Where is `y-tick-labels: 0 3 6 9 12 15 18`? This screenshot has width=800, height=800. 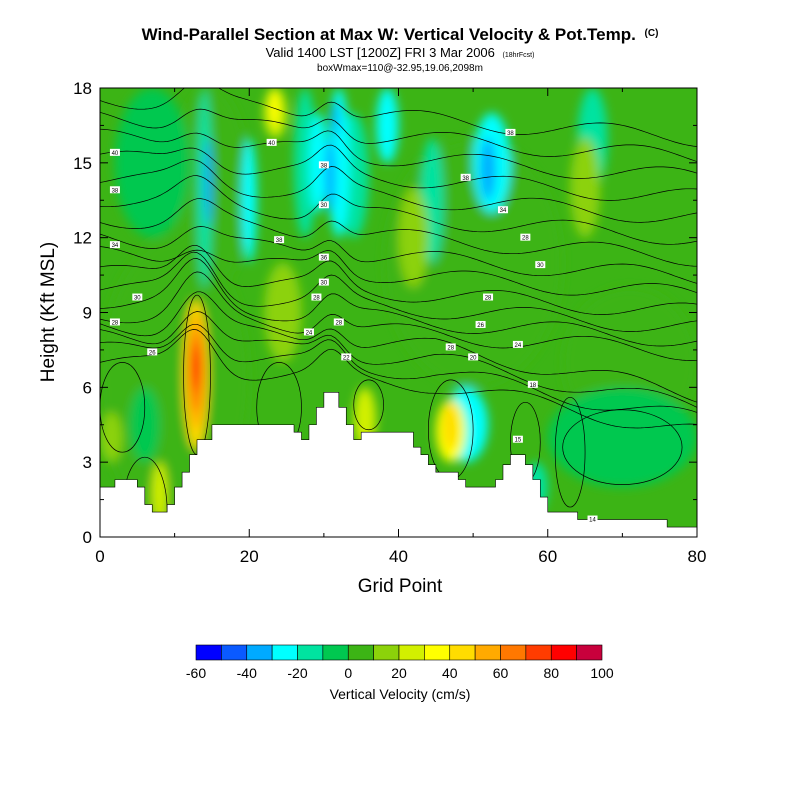
y-tick-labels: 0 3 6 9 12 15 18 is located at coordinates (82, 313).